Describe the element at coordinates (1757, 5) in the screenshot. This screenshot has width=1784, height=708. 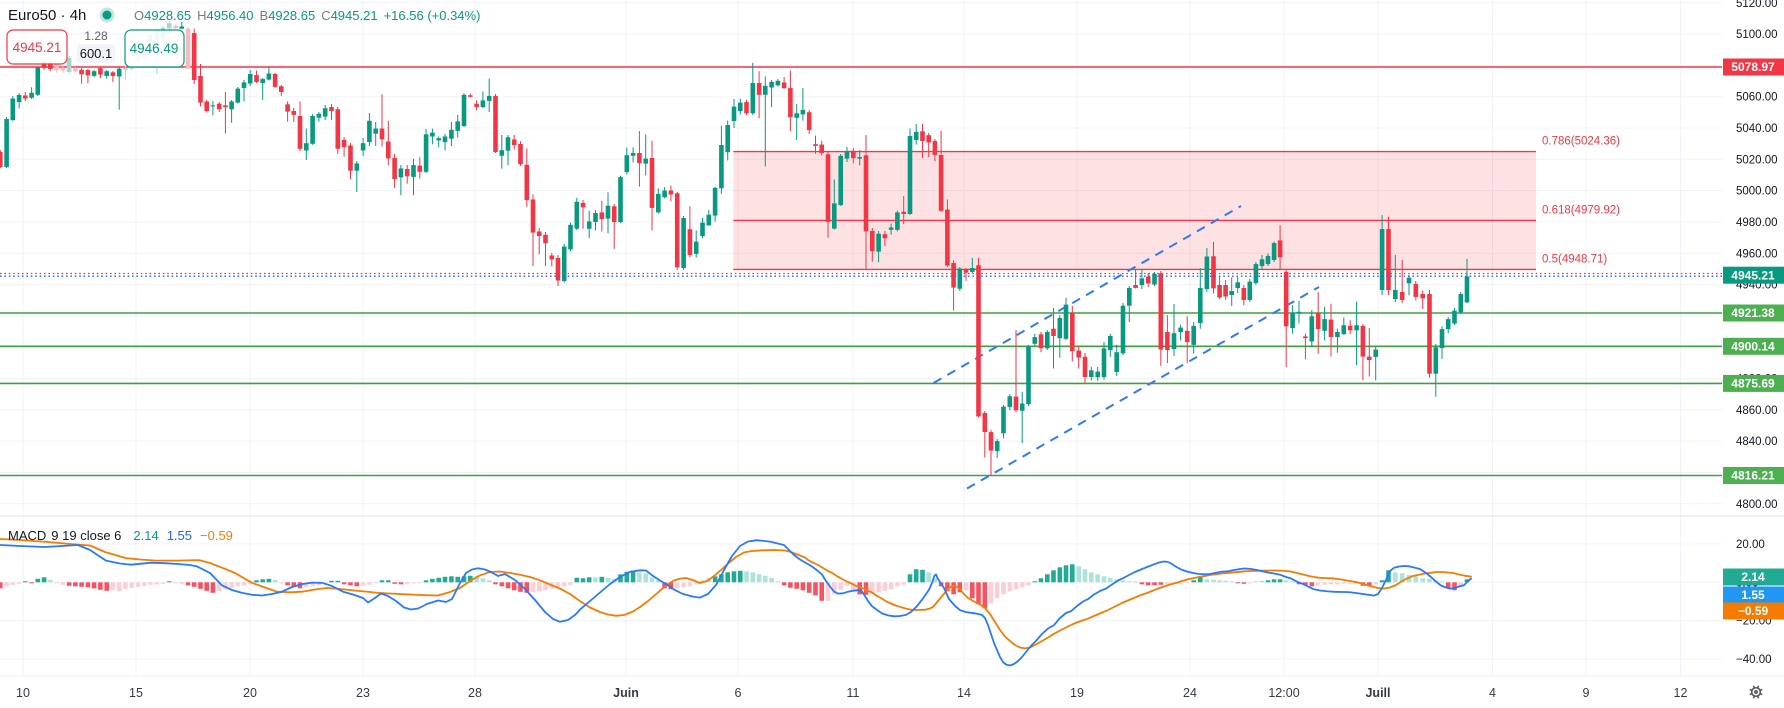
I see `svg-text: 5120.00` at that location.